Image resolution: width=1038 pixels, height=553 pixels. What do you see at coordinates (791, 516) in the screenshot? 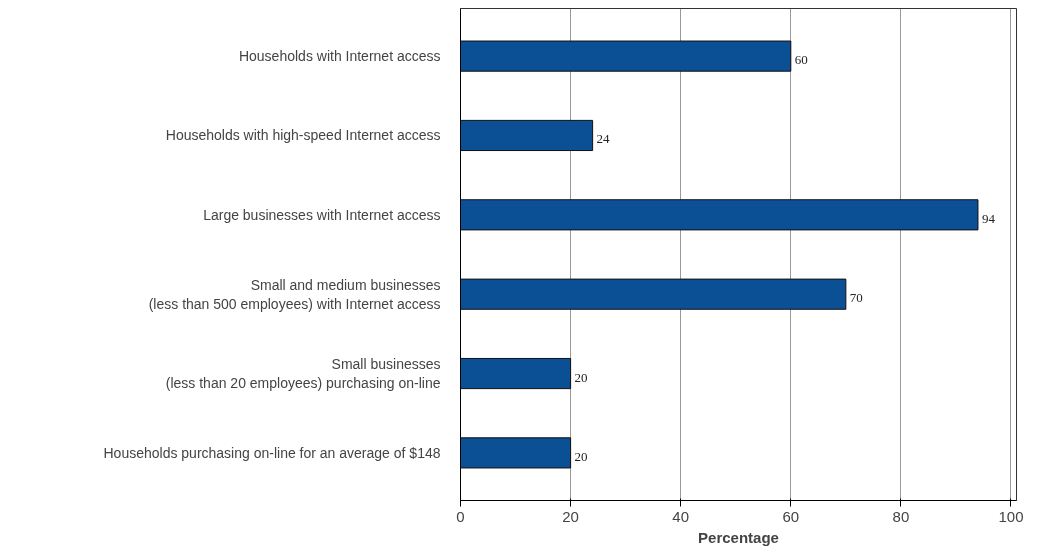
I see `x-tick-label: 60` at bounding box center [791, 516].